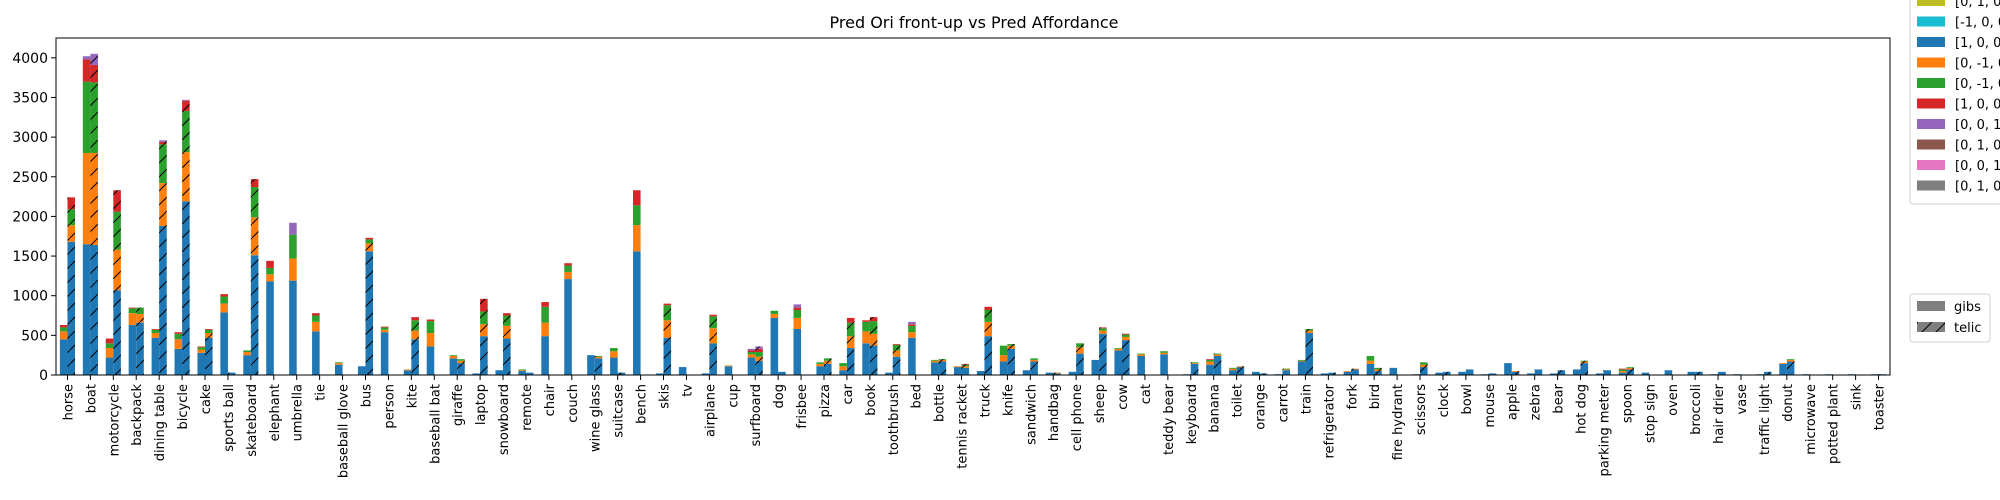  I want to click on x-tick-label: bicycle, so click(183, 406).